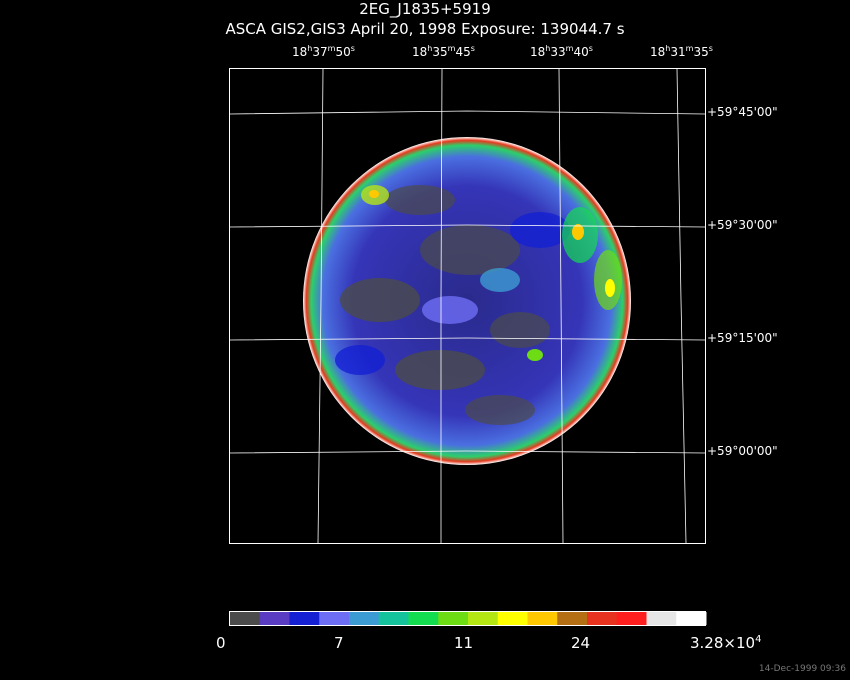 Image resolution: width=850 pixels, height=680 pixels. Describe the element at coordinates (443, 51) in the screenshot. I see `ra-tick-2: 18h35m45s` at that location.